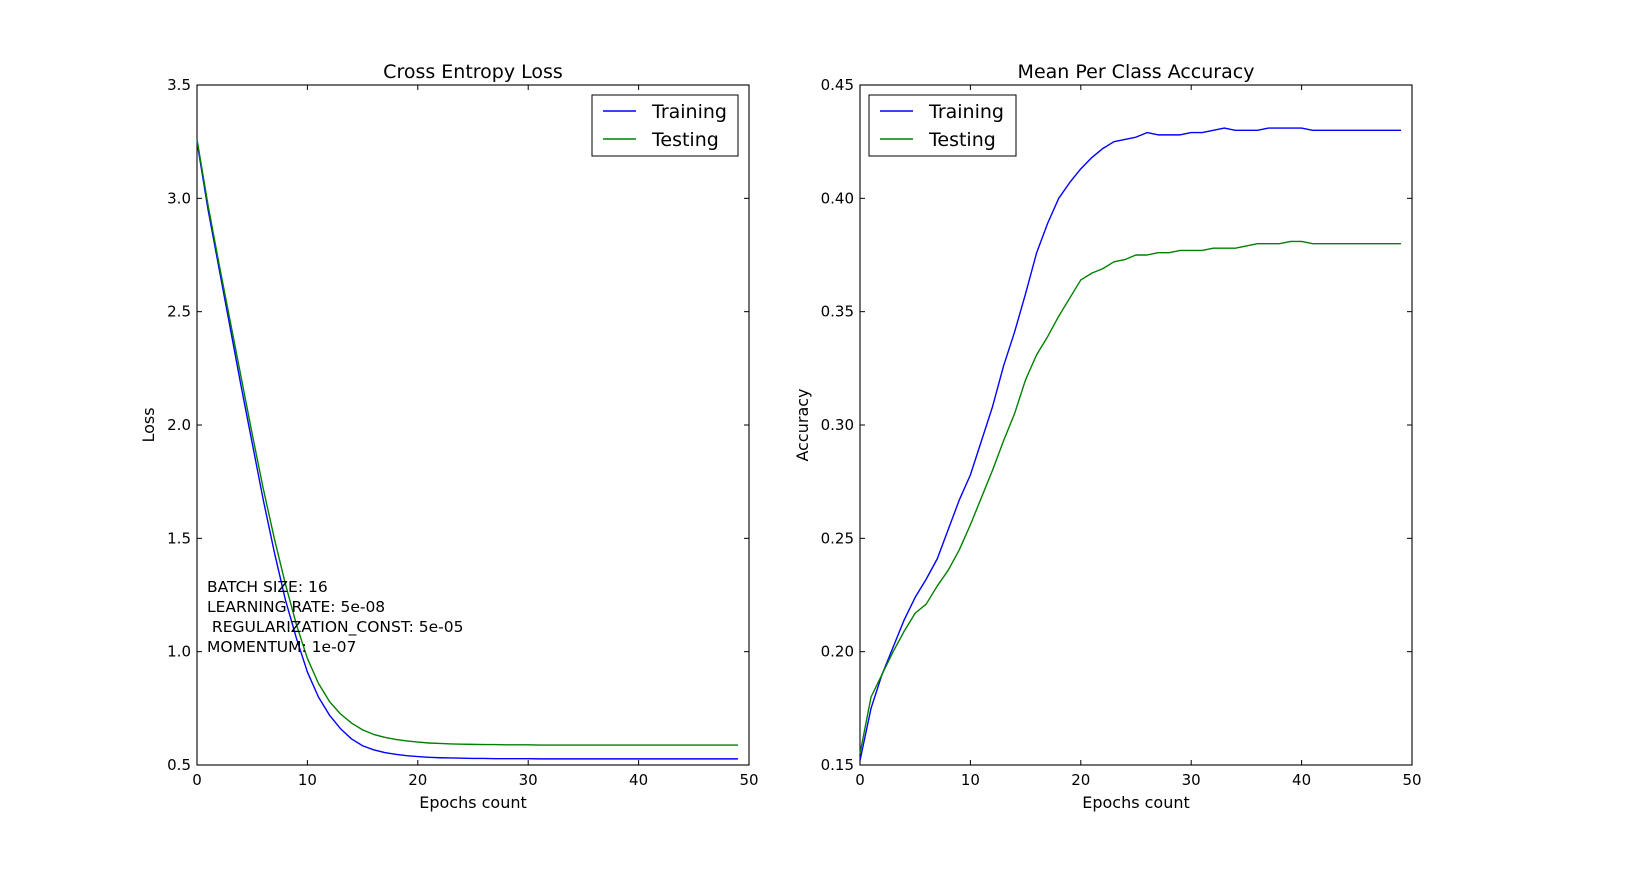 This screenshot has width=1636, height=892. I want to click on y-tick-label: 0.30, so click(837, 425).